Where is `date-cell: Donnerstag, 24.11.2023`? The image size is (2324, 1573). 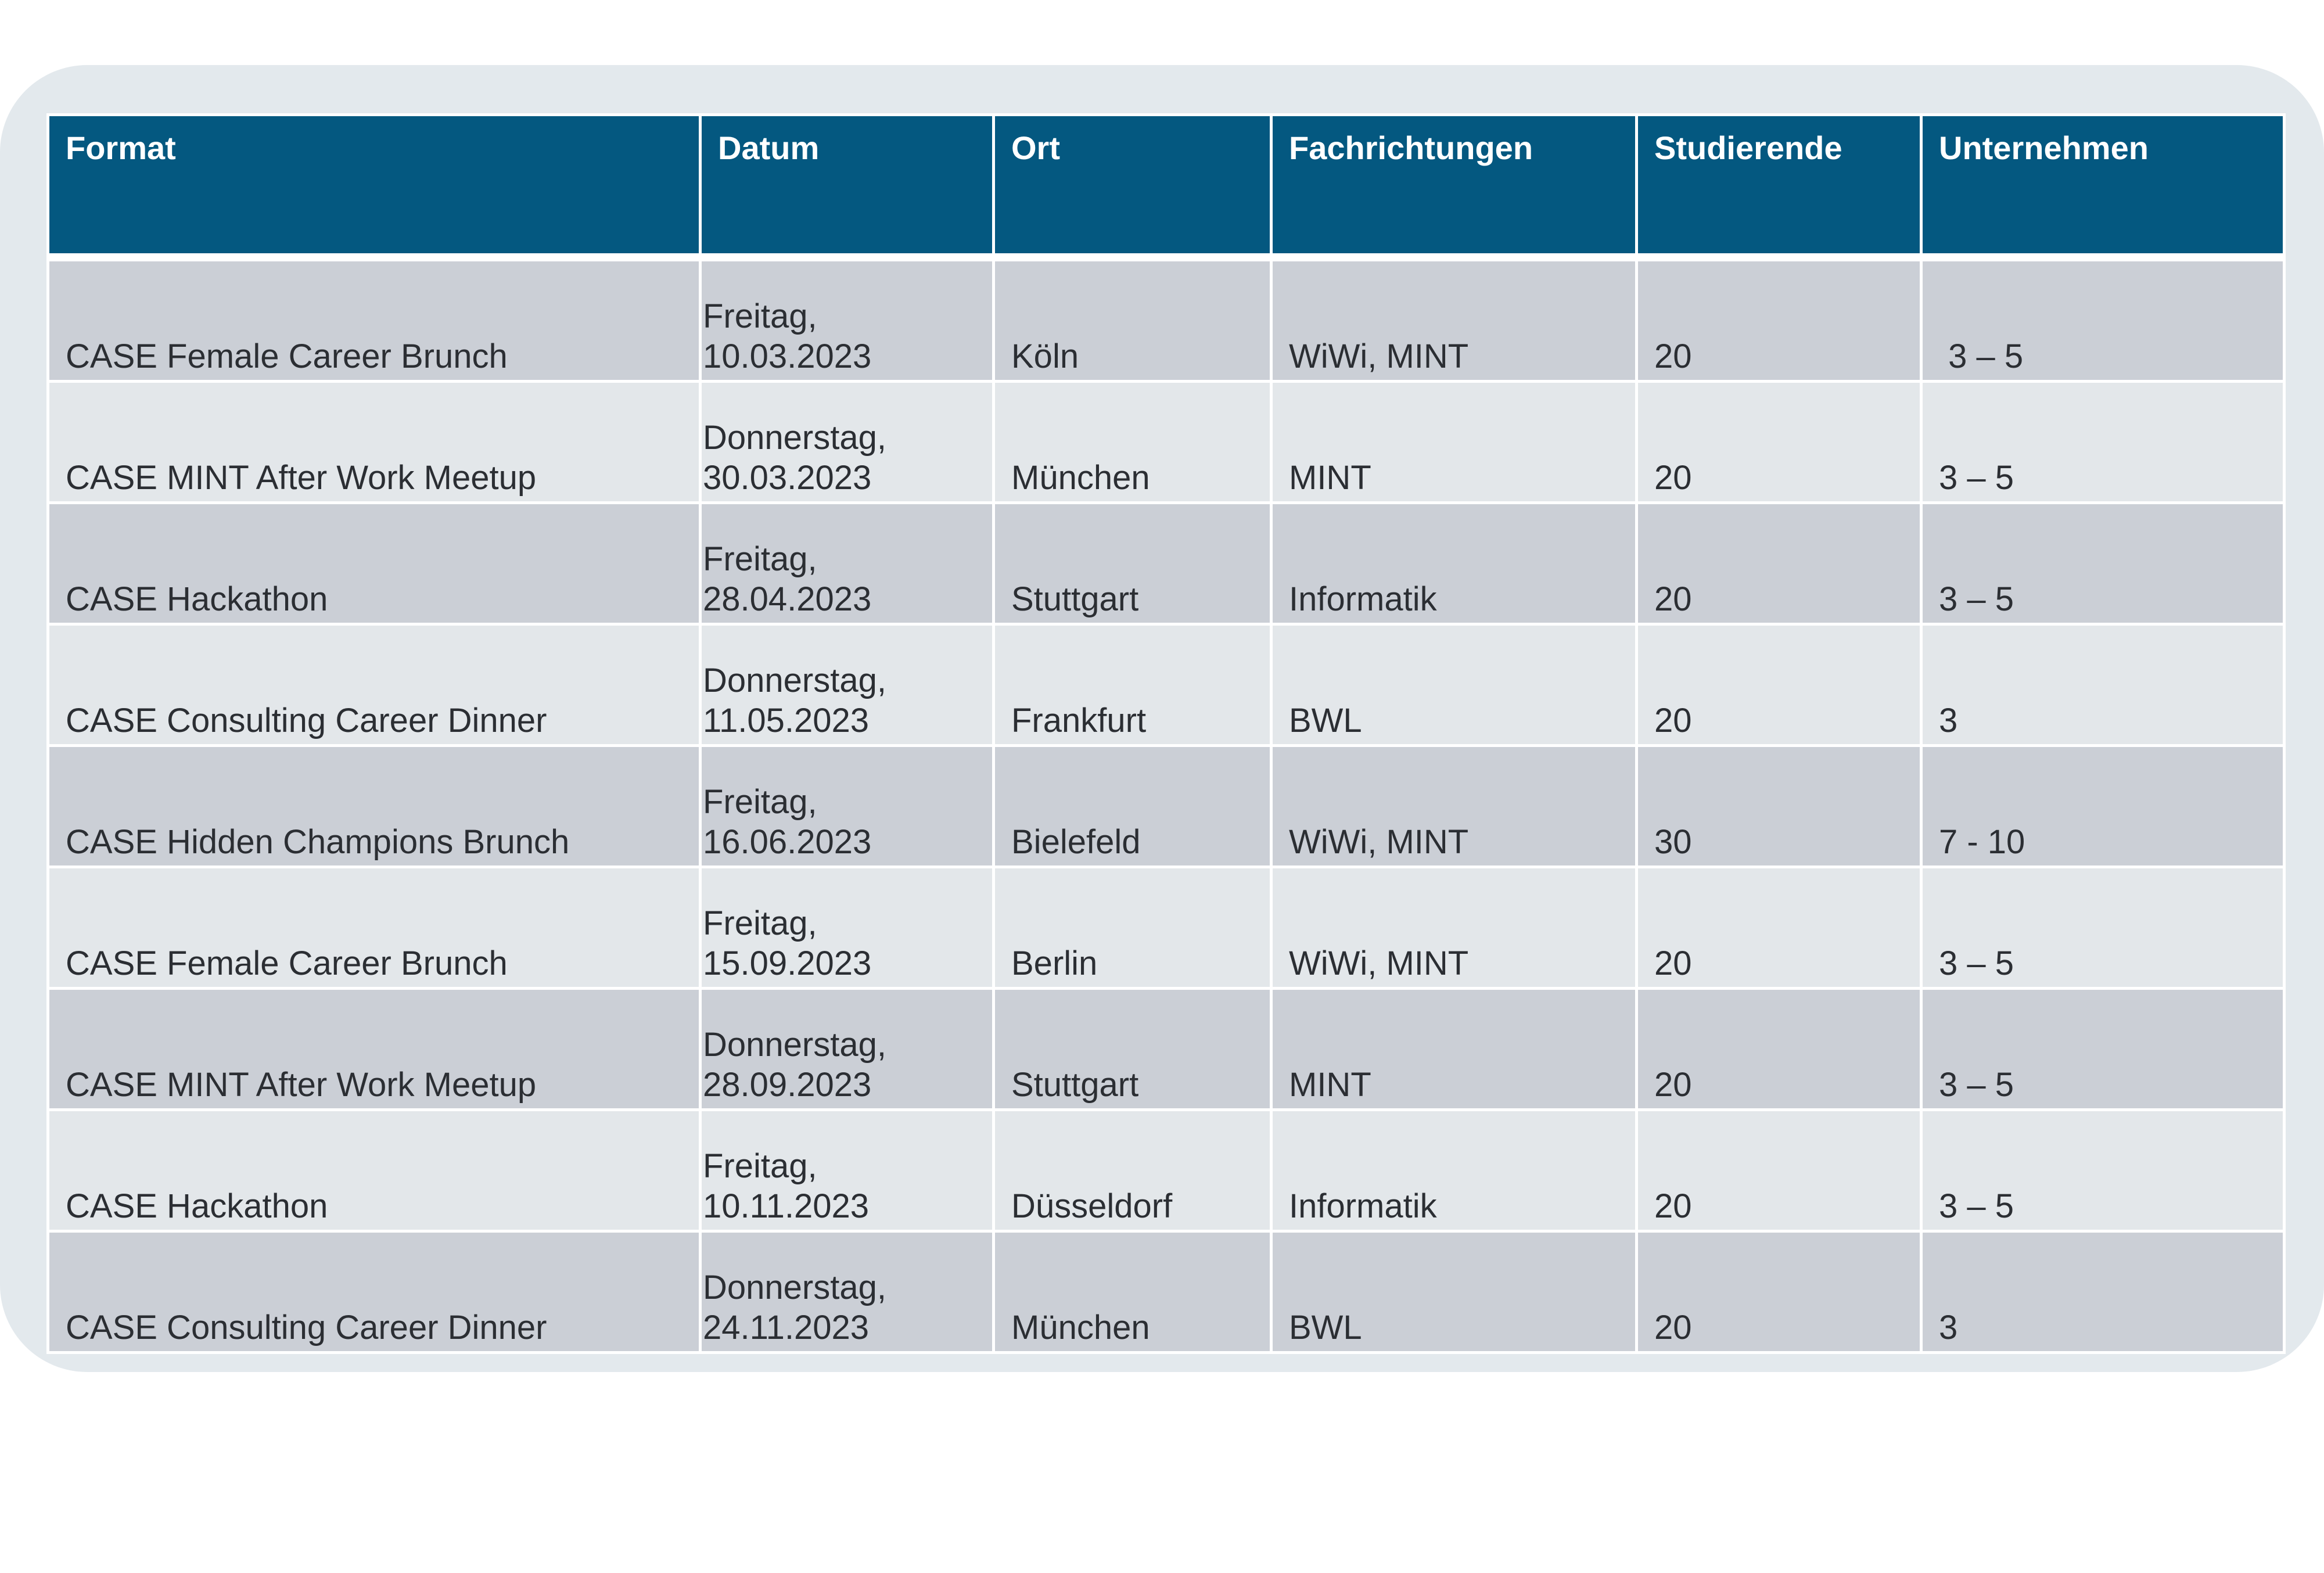 date-cell: Donnerstag, 24.11.2023 is located at coordinates (847, 1292).